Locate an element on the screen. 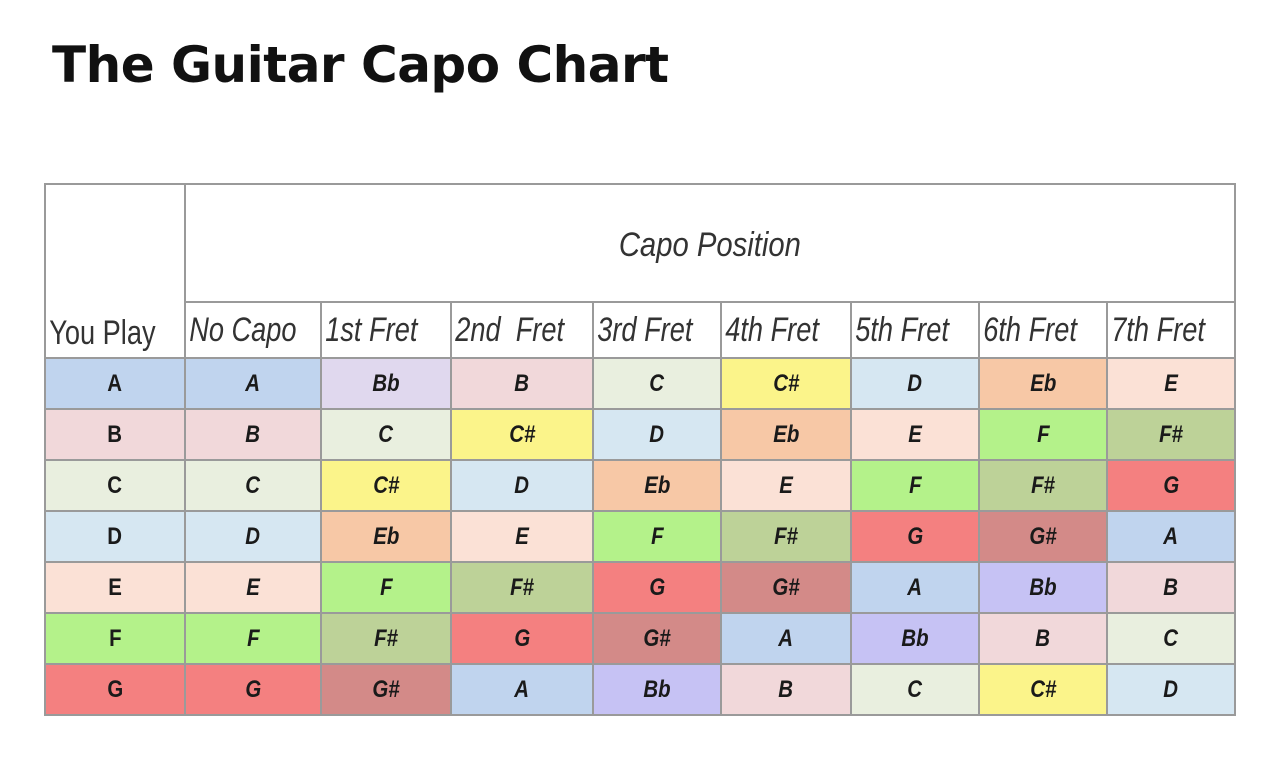 The image size is (1278, 760). table-row: C C C# D Eb E F F# G is located at coordinates (640, 485).